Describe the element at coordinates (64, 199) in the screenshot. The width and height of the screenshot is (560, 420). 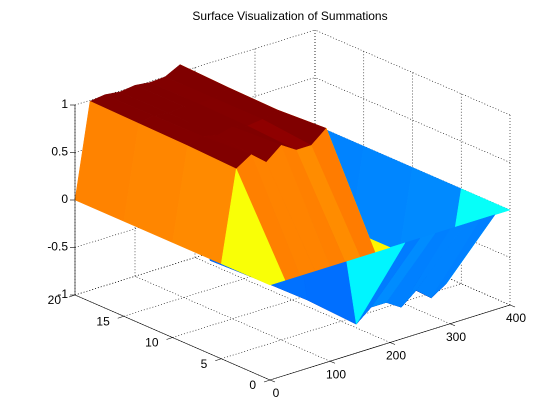
I see `z-tick-label: 0` at that location.